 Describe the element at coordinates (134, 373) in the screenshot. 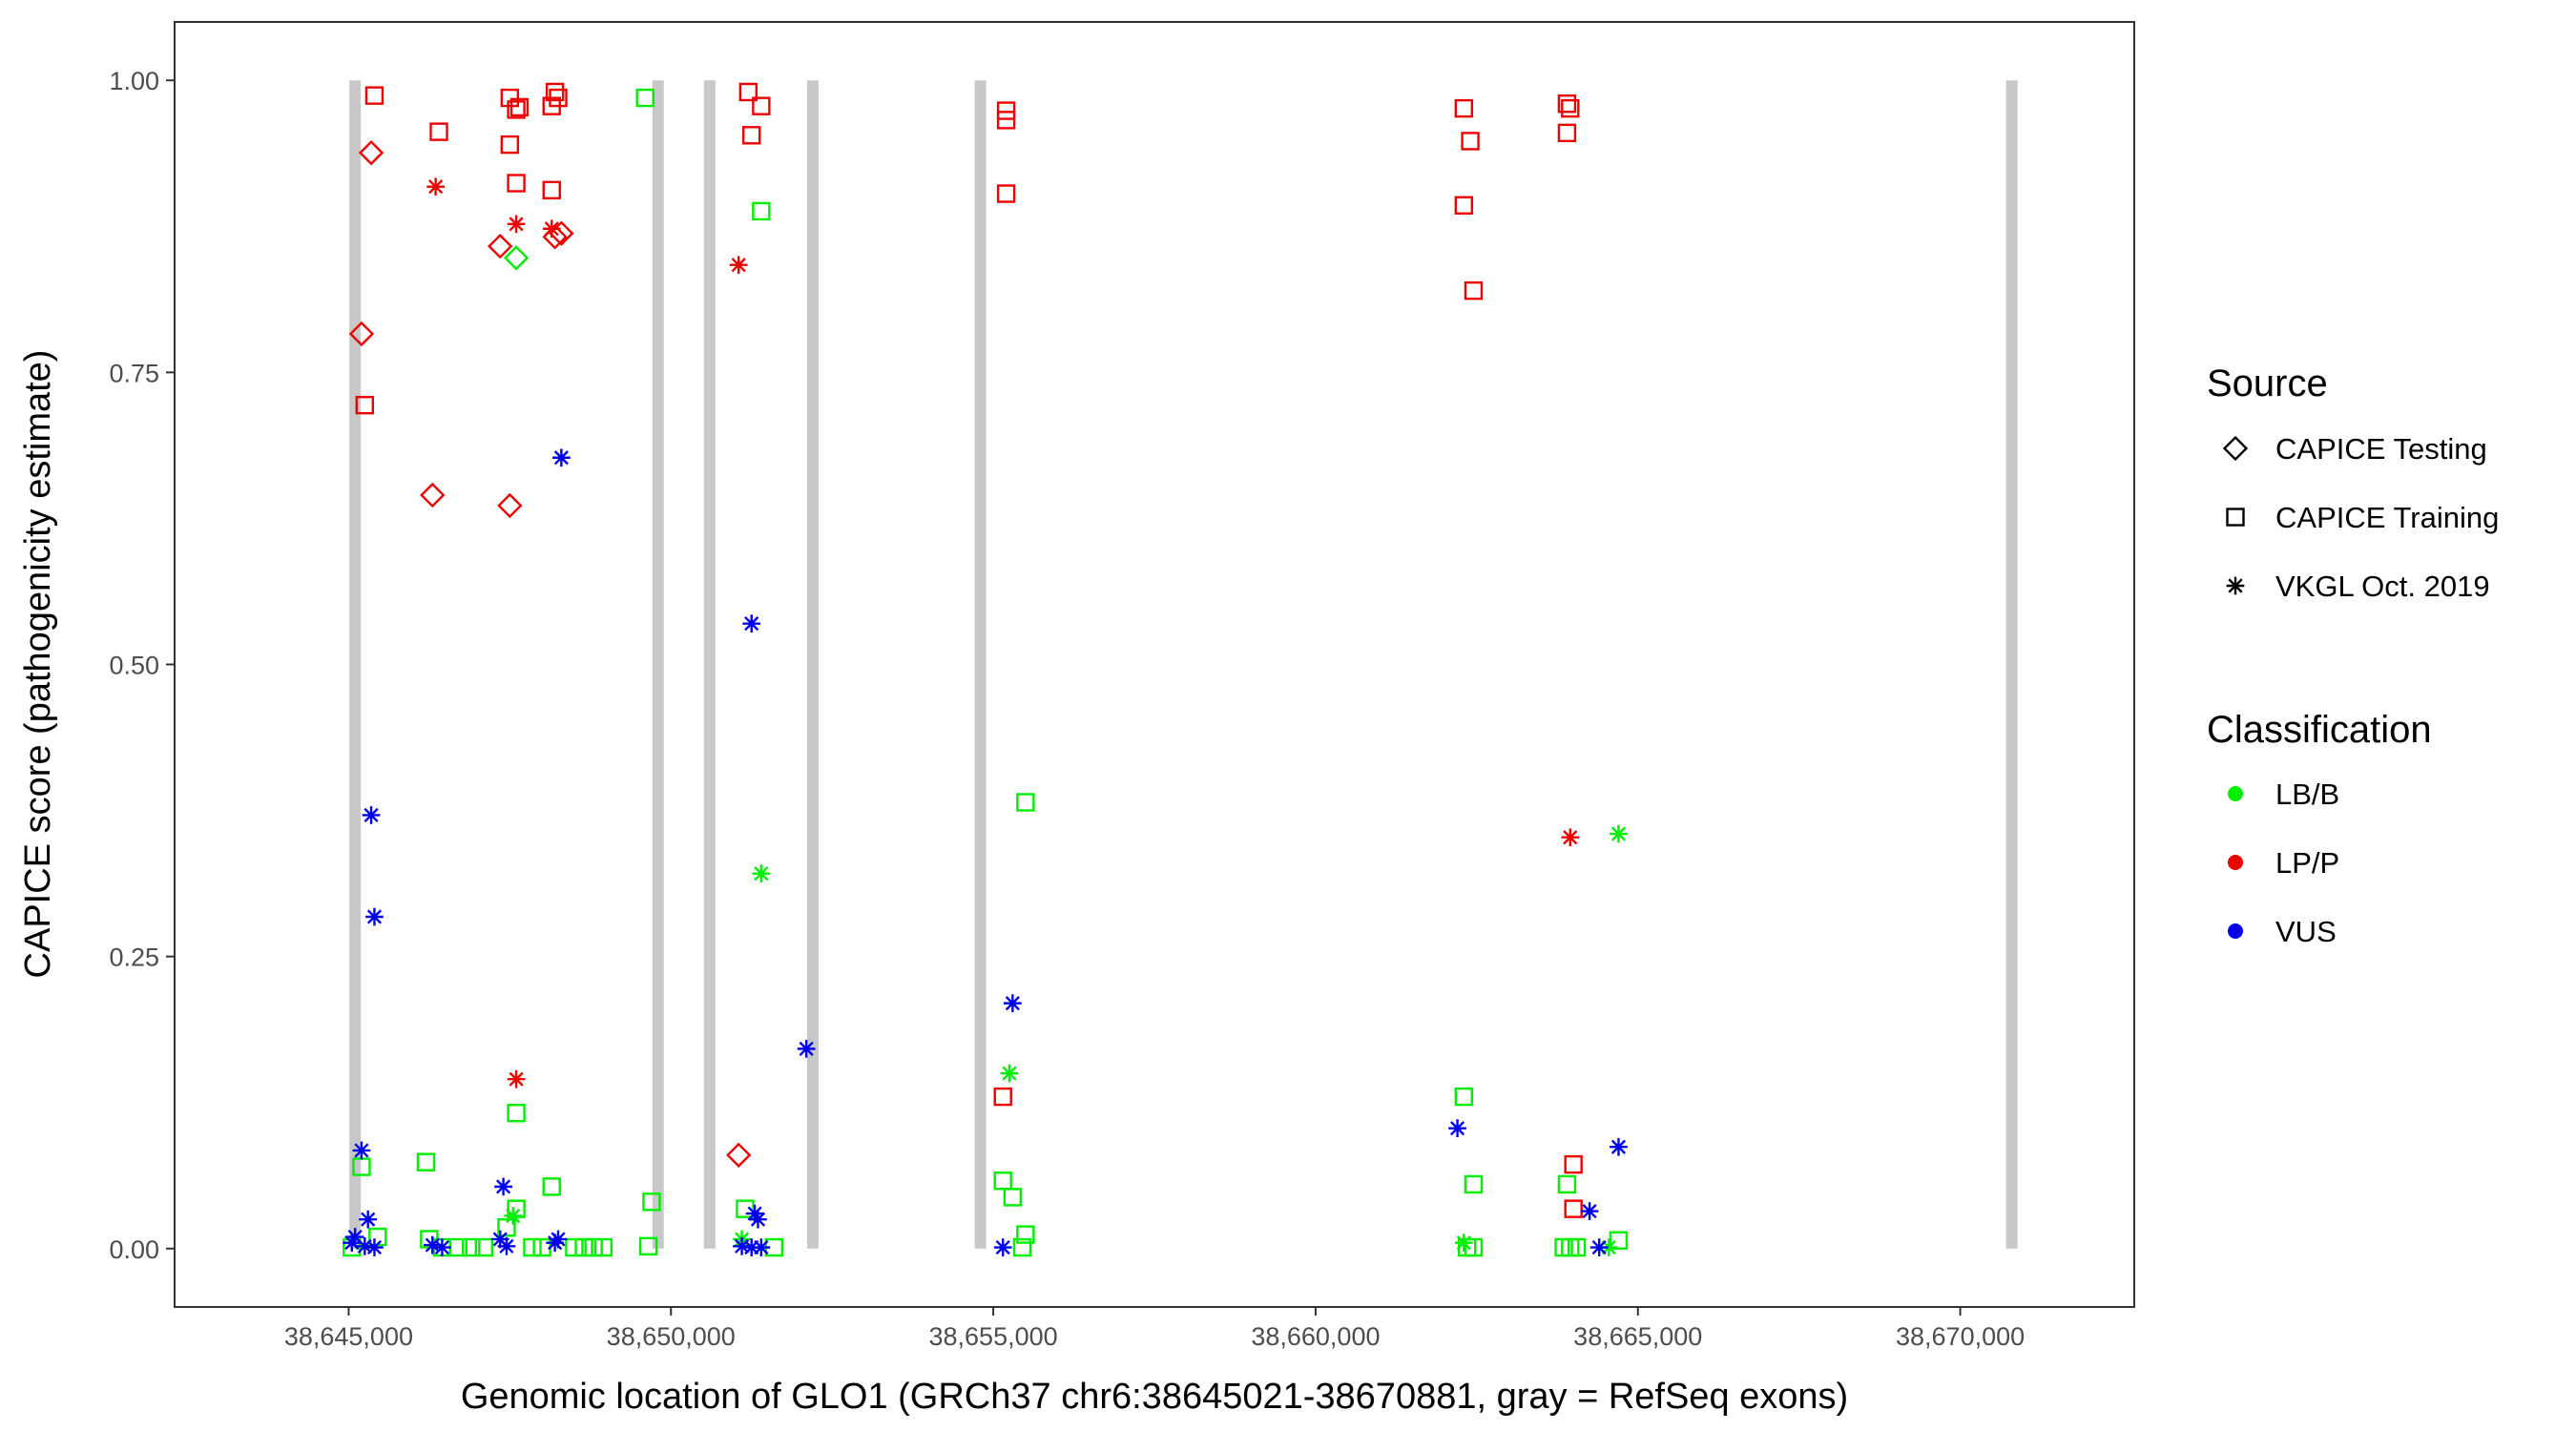

I see `y-tick-label: 0.75` at that location.